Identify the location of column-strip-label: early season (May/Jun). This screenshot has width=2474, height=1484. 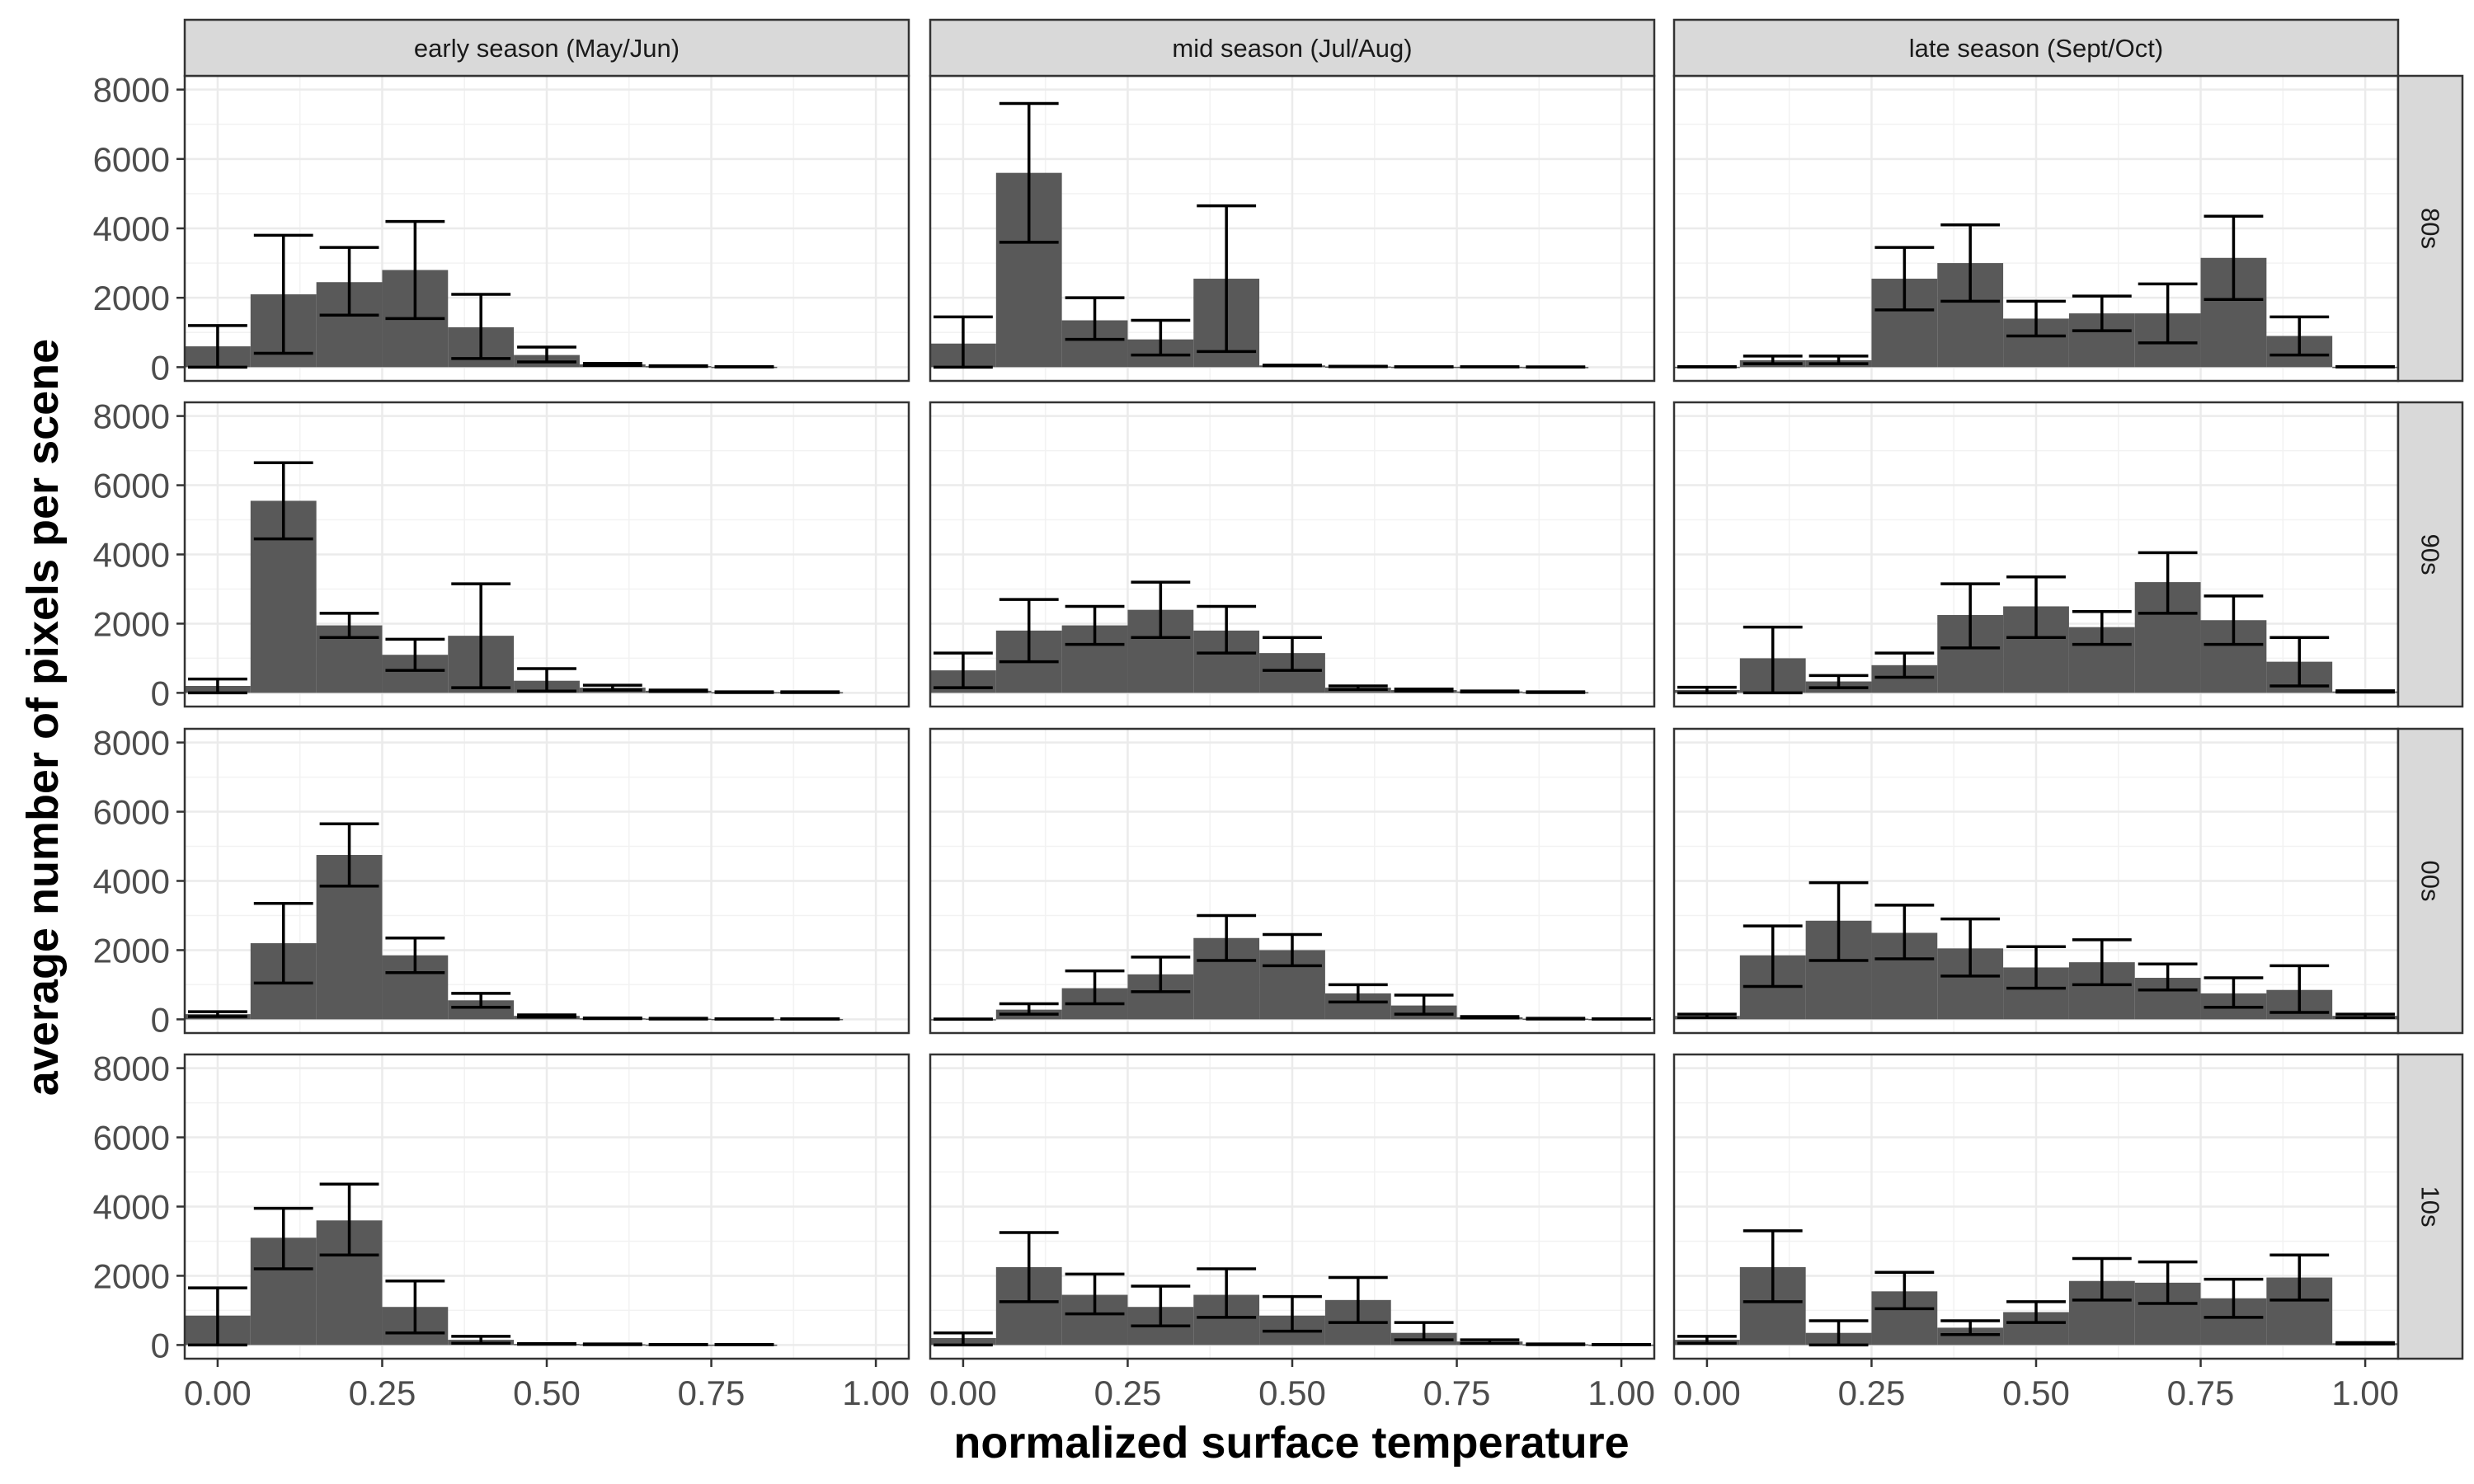
(547, 48).